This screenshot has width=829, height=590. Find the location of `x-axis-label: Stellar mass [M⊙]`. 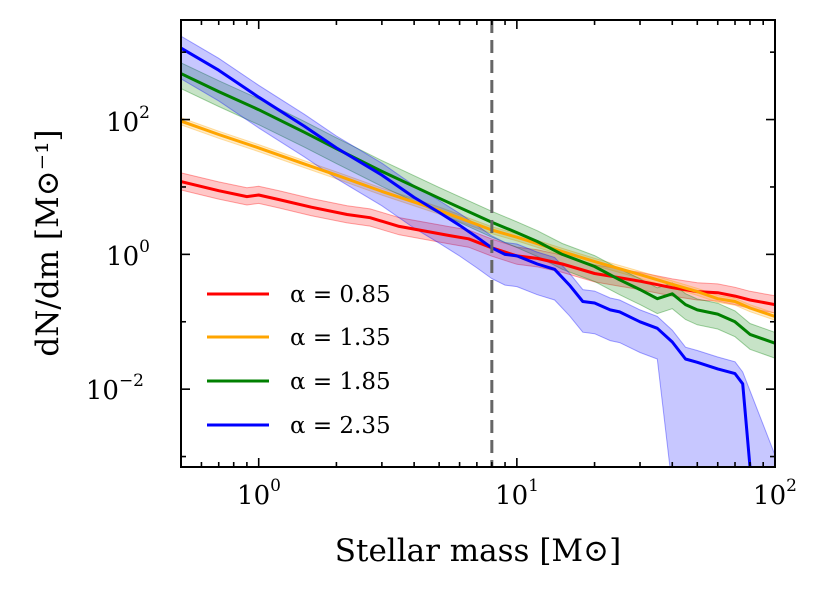

x-axis-label: Stellar mass [M⊙] is located at coordinates (478, 551).